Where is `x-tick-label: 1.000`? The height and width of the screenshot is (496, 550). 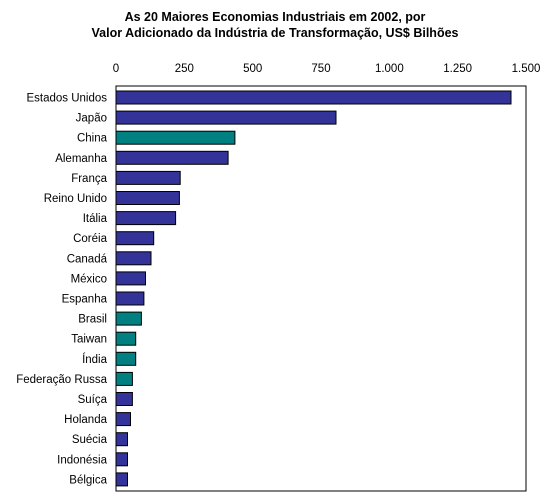 x-tick-label: 1.000 is located at coordinates (389, 69).